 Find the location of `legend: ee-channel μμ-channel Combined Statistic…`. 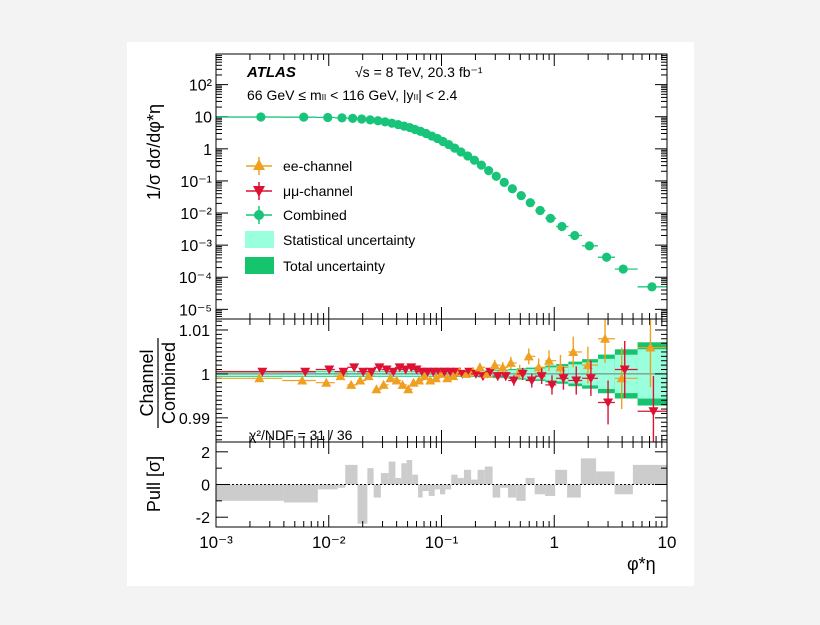

legend: ee-channel μμ-channel Combined Statistic… is located at coordinates (330, 215).